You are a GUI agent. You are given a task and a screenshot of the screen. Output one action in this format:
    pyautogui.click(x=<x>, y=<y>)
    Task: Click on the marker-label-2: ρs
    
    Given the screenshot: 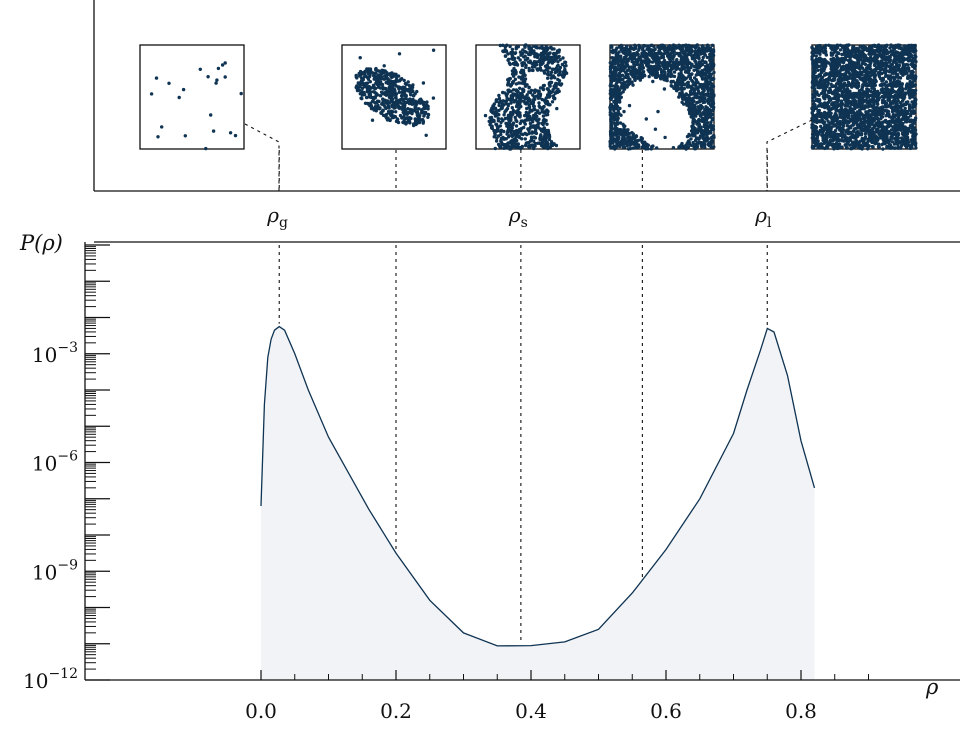 What is the action you would take?
    pyautogui.click(x=518, y=217)
    